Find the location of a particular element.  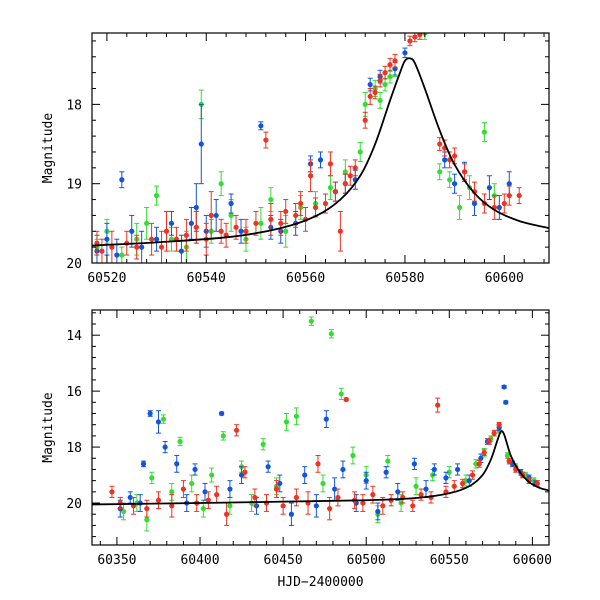

lower-xtick-label-2: 60450 is located at coordinates (283, 560).